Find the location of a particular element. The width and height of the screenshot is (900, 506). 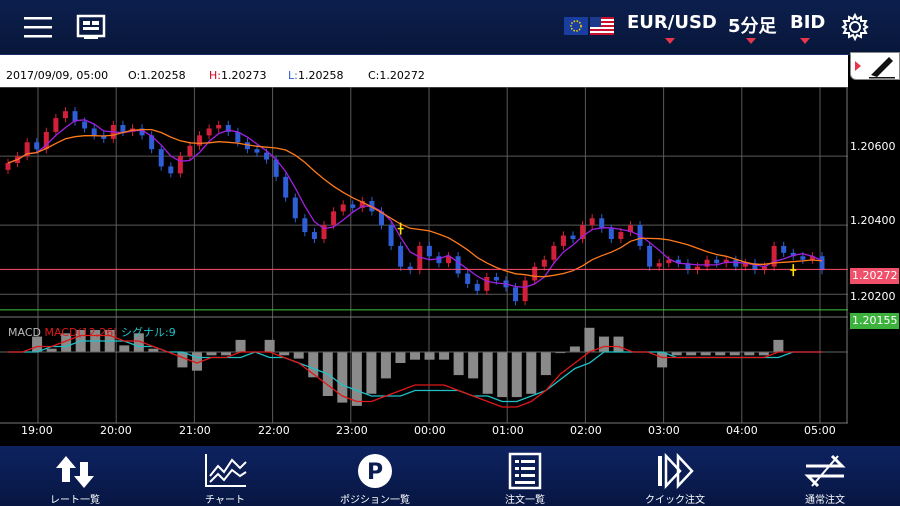

gear-icon is located at coordinates (855, 27).